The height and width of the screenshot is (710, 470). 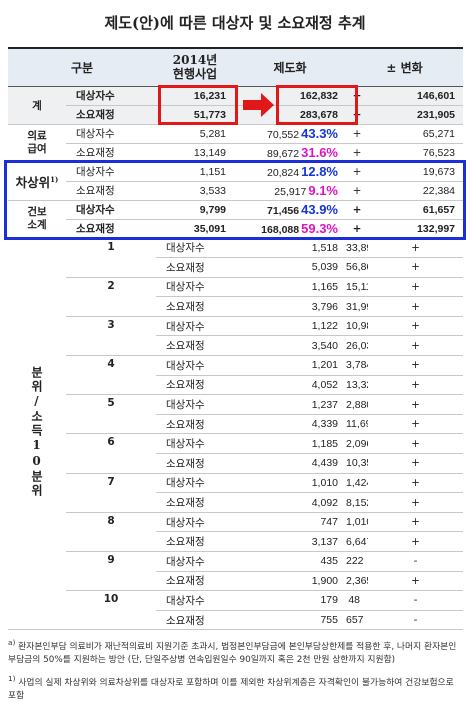 What do you see at coordinates (111, 258) in the screenshot?
I see `decile-number: 1` at bounding box center [111, 258].